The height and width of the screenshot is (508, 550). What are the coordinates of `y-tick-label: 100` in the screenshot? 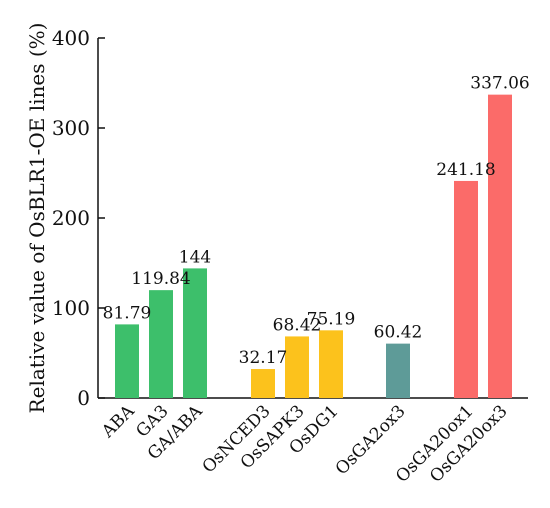 It's located at (71, 308).